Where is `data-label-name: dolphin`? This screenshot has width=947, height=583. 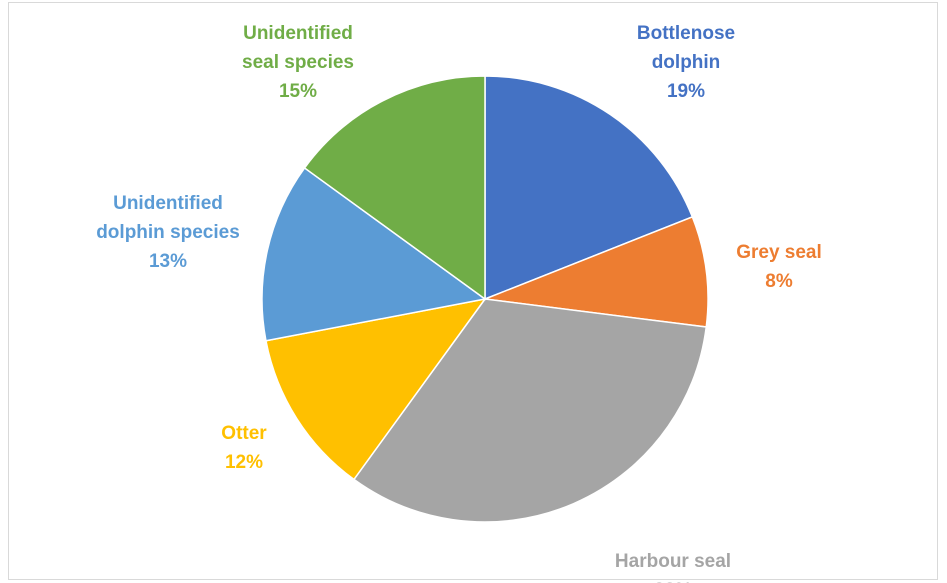 data-label-name: dolphin is located at coordinates (686, 62).